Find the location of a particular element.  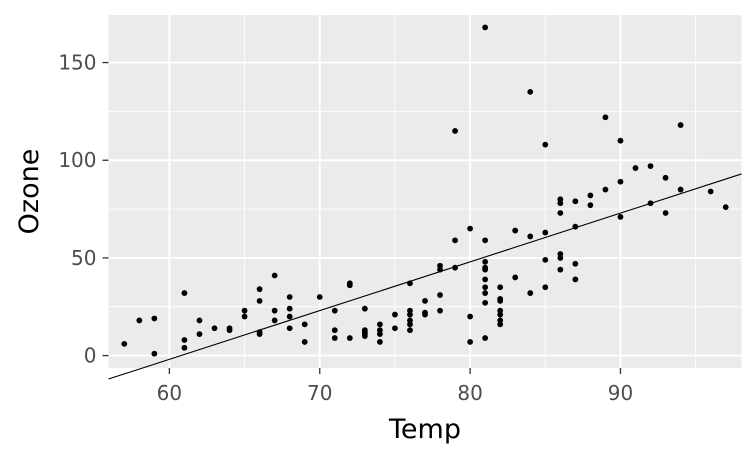

y-tick-label: 0 is located at coordinates (90, 356).